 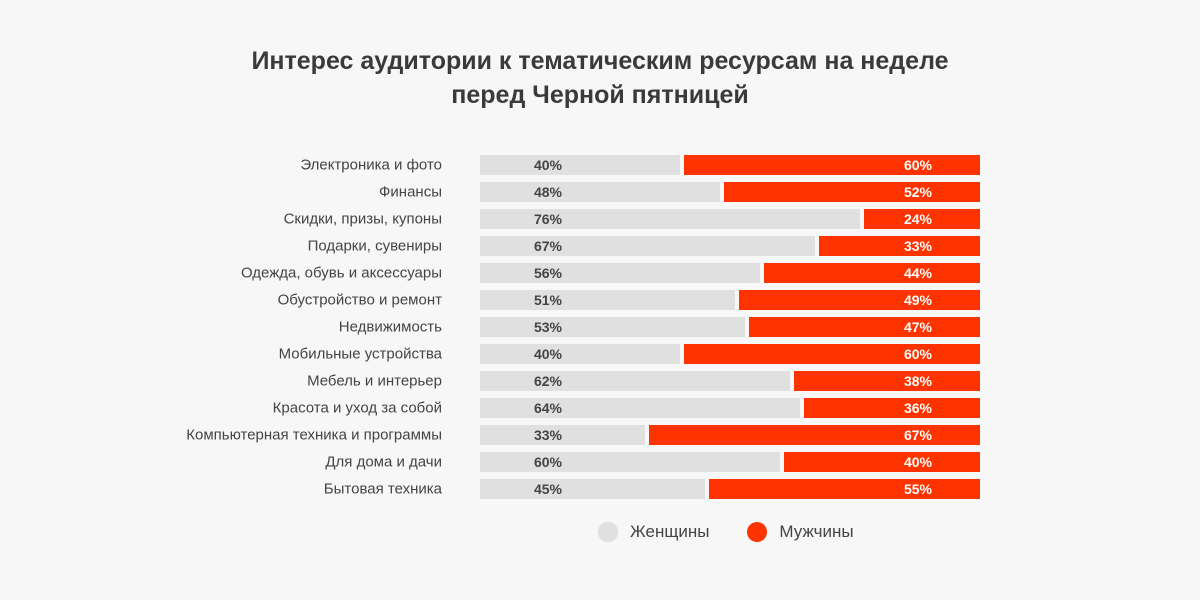 I want to click on data-label-women: 53%, so click(x=548, y=327).